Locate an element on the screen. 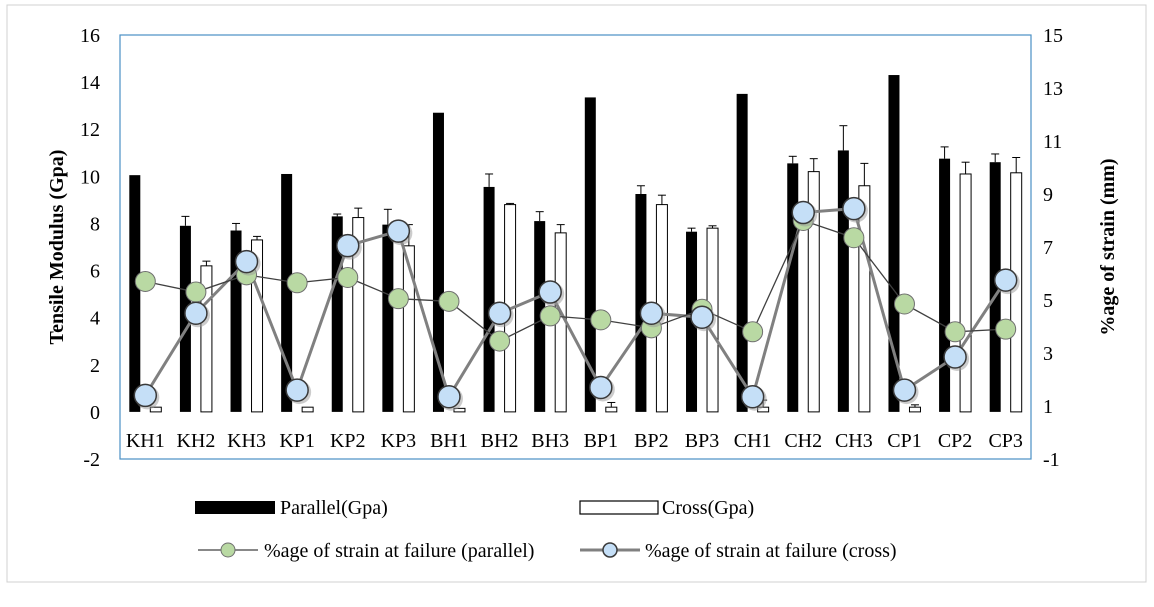  category-label: KP2 is located at coordinates (348, 441).